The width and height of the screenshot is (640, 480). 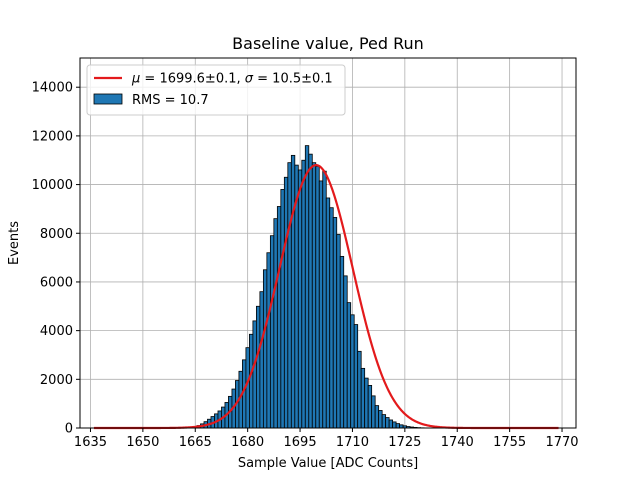 I want to click on x-tick-label: 1740, so click(x=457, y=442).